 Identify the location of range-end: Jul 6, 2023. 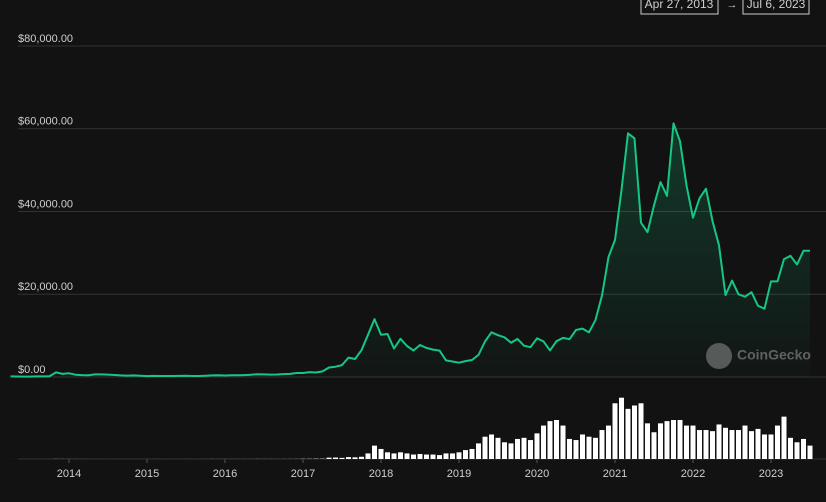
(776, 5).